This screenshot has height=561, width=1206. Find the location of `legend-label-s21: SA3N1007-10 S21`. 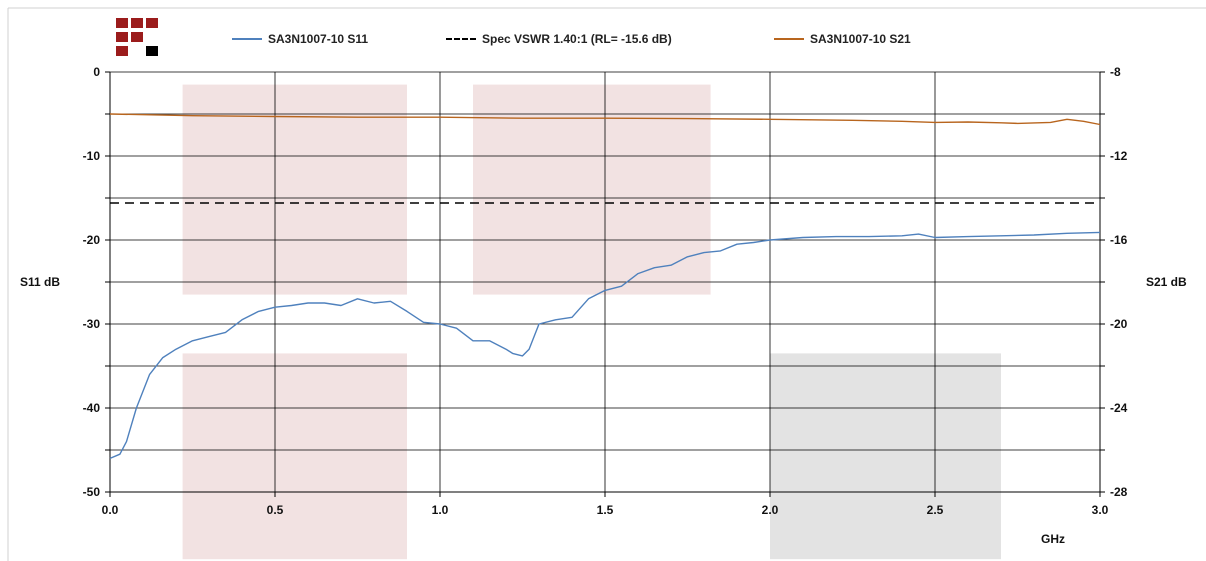

legend-label-s21: SA3N1007-10 S21 is located at coordinates (860, 39).